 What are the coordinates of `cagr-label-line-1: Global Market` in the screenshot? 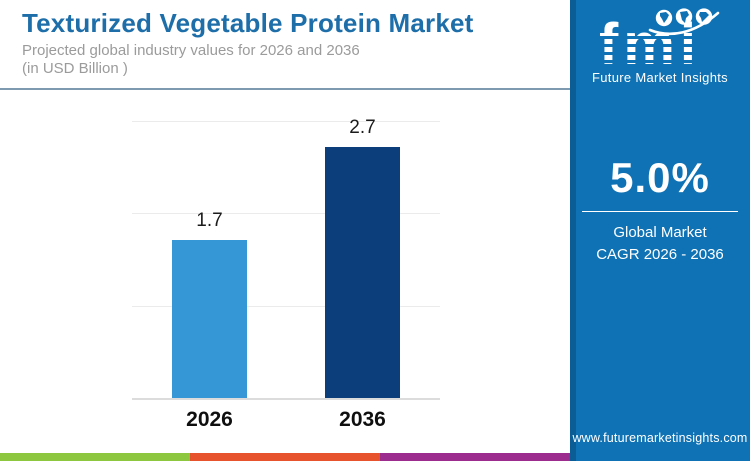 It's located at (660, 232).